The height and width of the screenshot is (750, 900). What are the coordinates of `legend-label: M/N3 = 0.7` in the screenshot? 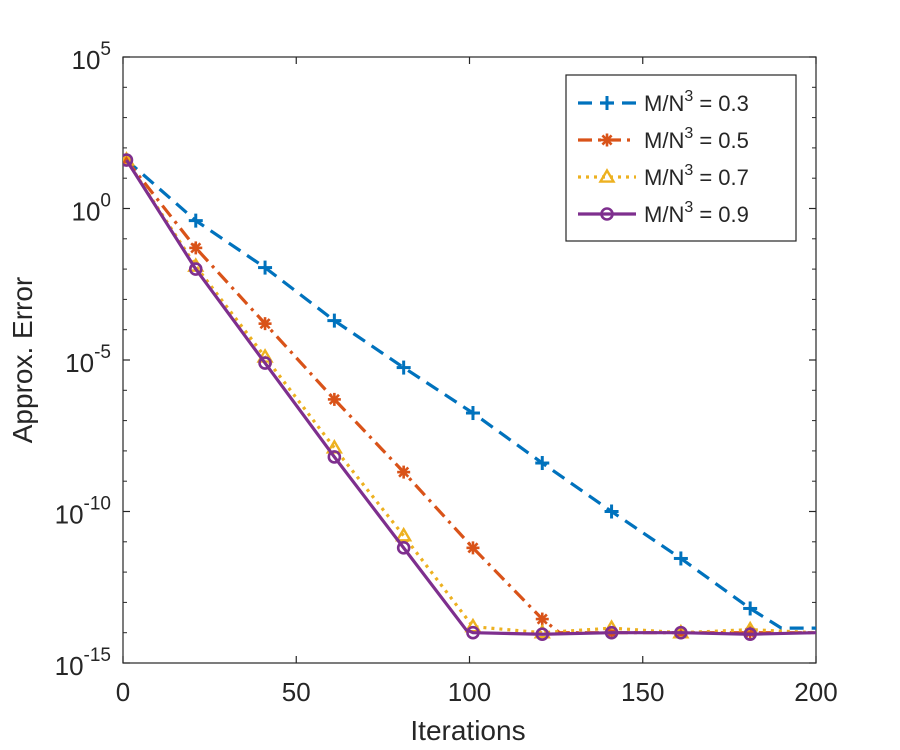 It's located at (696, 176).